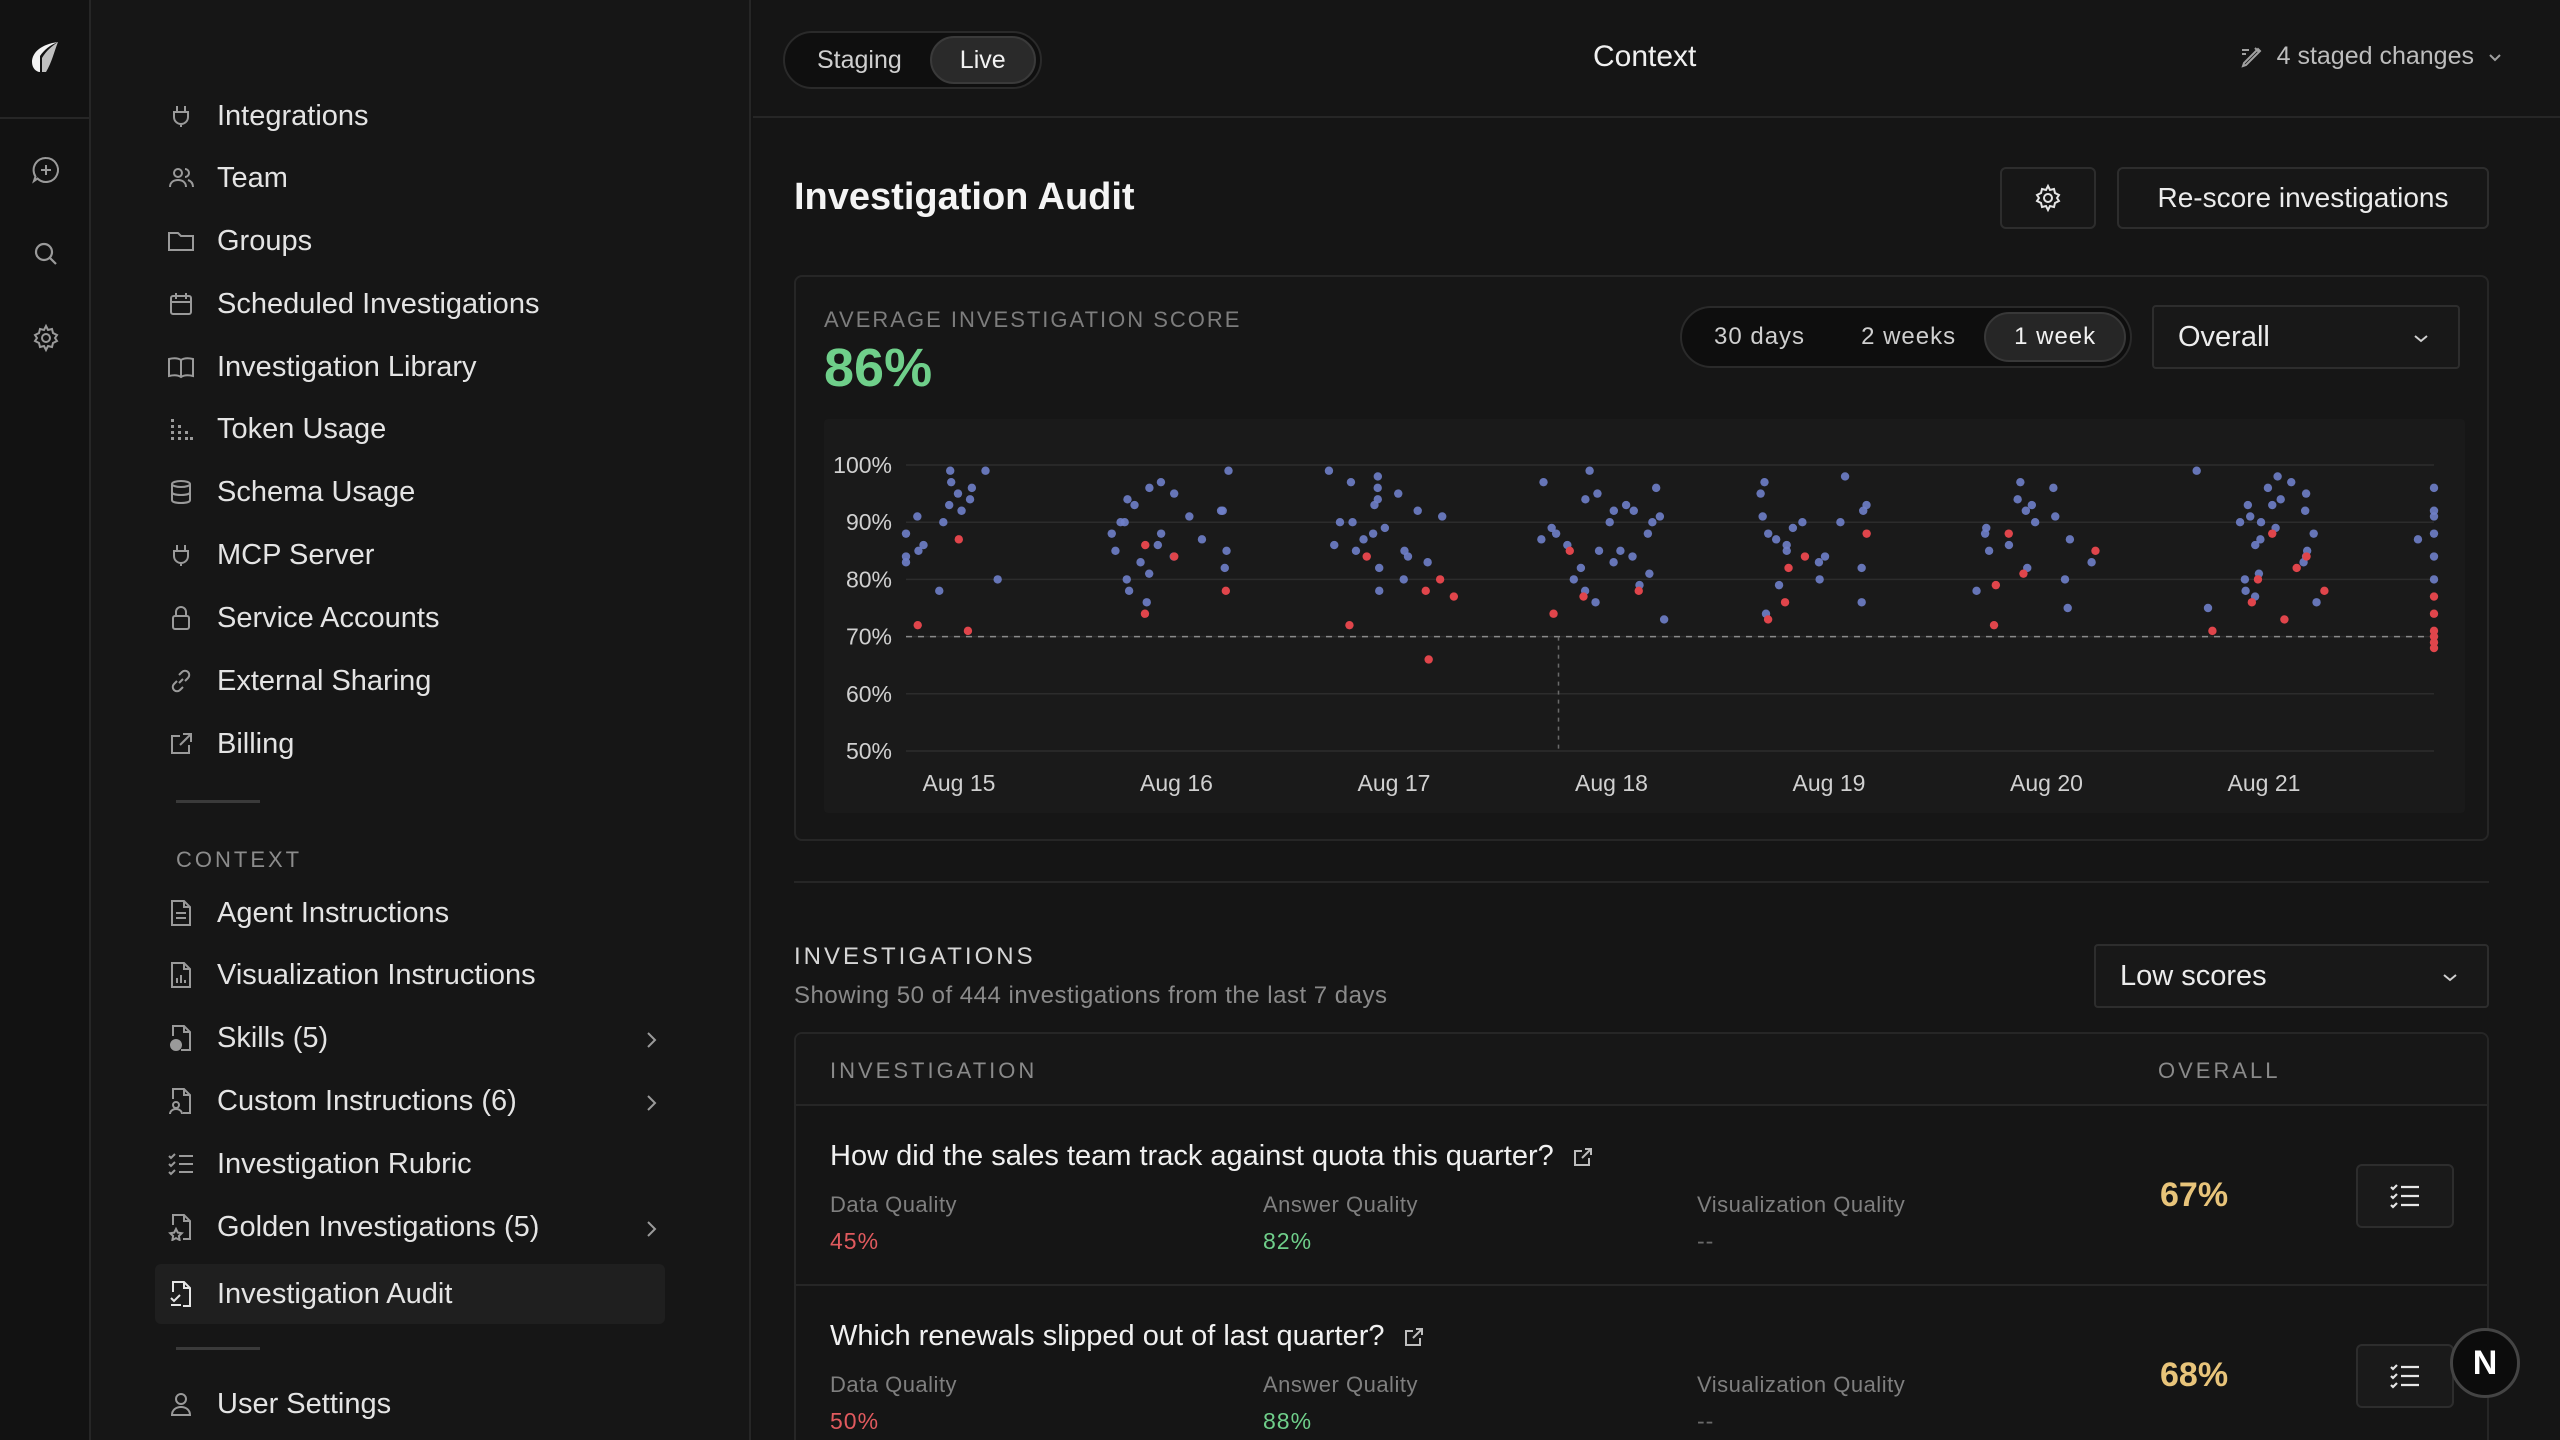  What do you see at coordinates (269, 555) in the screenshot?
I see `sidebar-item-mcp-server: MCP Server` at bounding box center [269, 555].